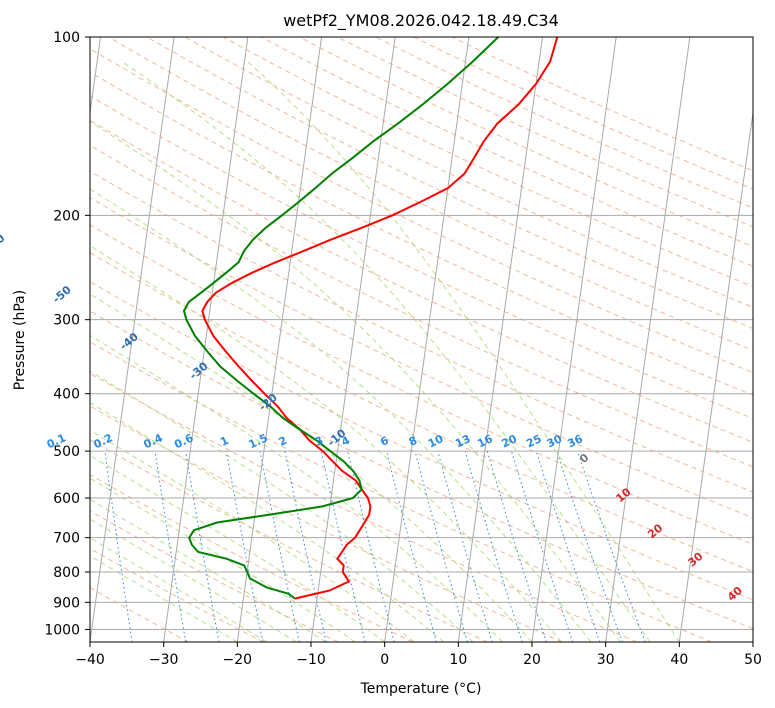  I want to click on x-tick-label: −10, so click(311, 660).